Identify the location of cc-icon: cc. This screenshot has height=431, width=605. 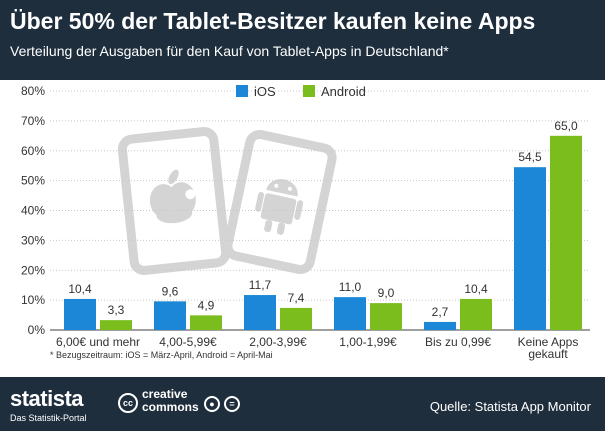
(128, 403).